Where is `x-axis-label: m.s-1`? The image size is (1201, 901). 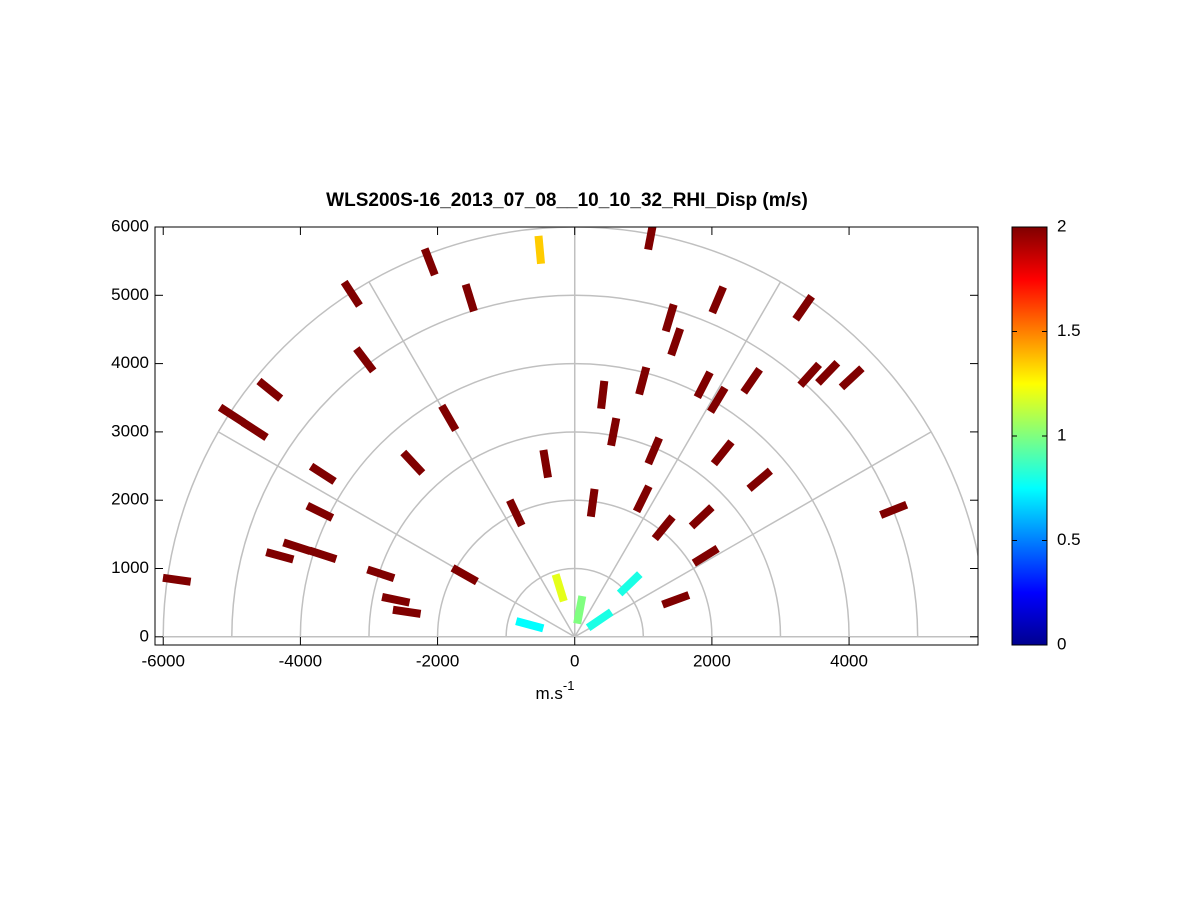 x-axis-label: m.s-1 is located at coordinates (555, 690).